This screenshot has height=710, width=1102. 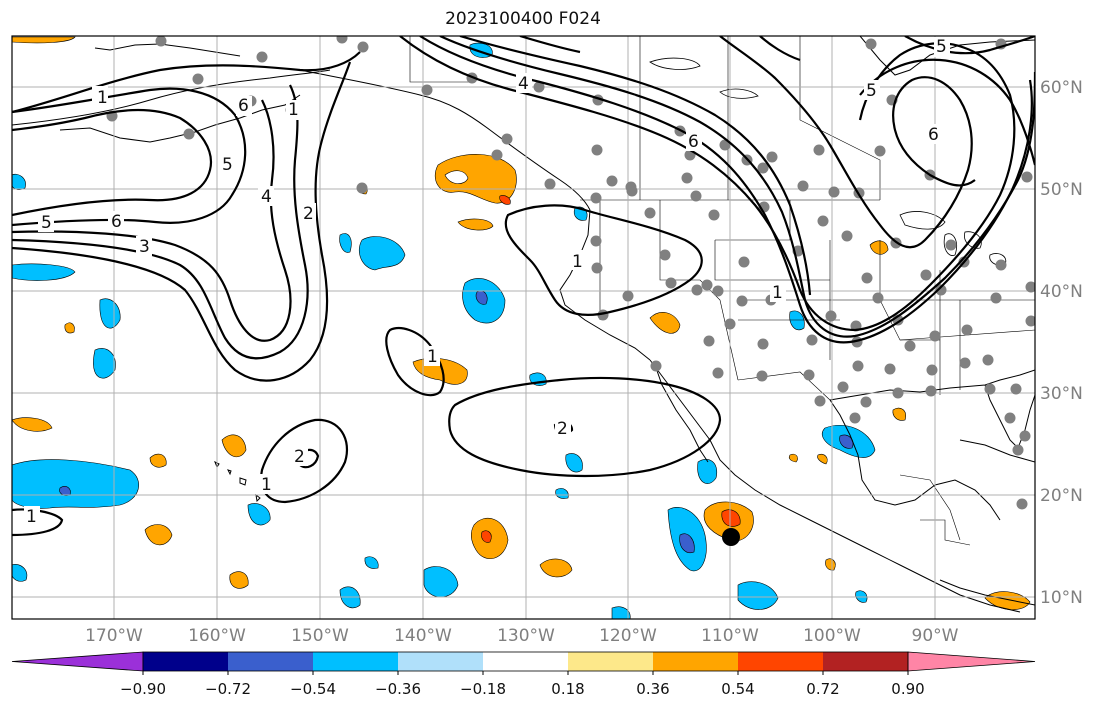 What do you see at coordinates (822, 689) in the screenshot?
I see `colorbar-tick-label: 0.72` at bounding box center [822, 689].